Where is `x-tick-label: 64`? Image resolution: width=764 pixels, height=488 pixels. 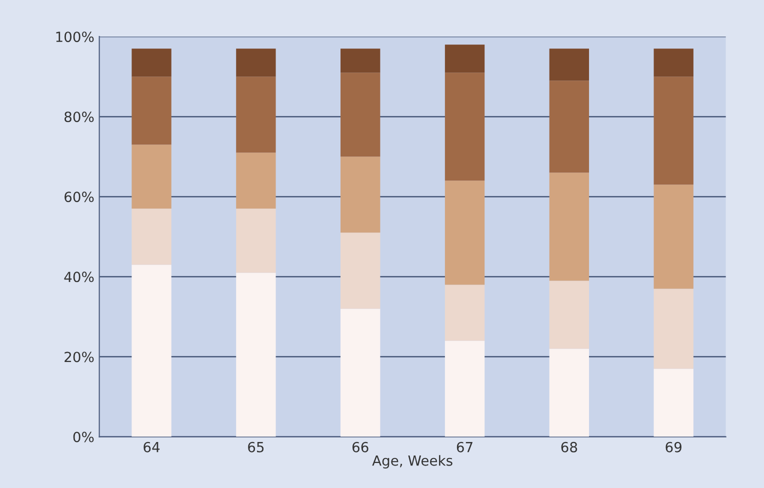 x-tick-label: 64 is located at coordinates (152, 447).